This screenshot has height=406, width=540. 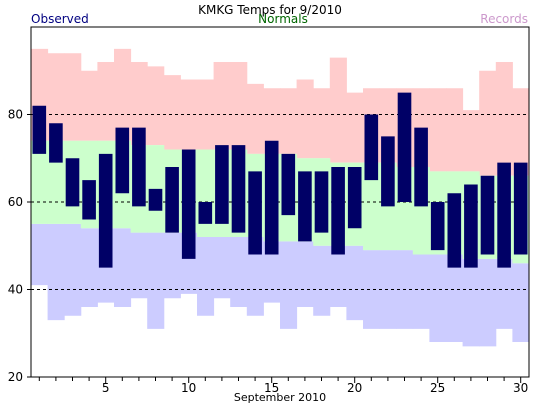 What do you see at coordinates (520, 388) in the screenshot?
I see `x-tick-label: 30` at bounding box center [520, 388].